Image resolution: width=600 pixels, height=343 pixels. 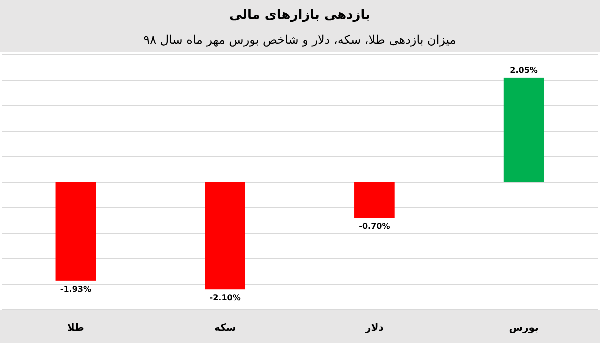 I want to click on data-label: -1.93%, so click(x=76, y=289).